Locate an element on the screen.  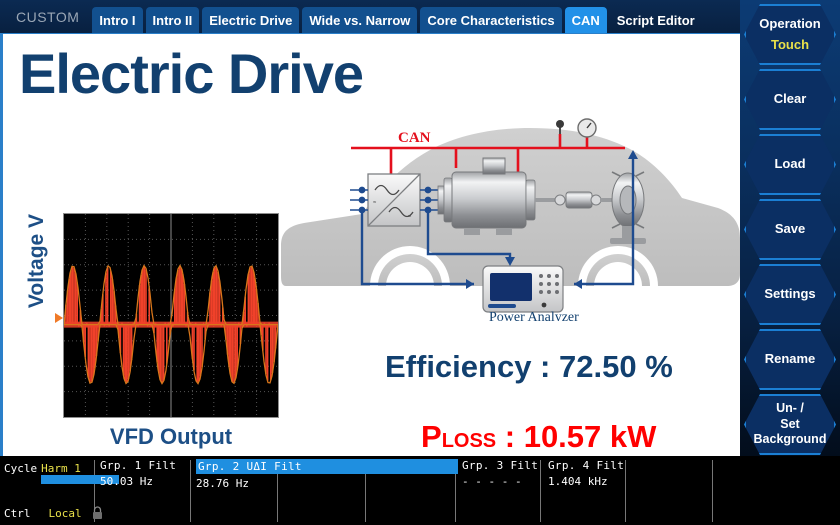
group-name: Grp. 2 UΔI Filt is located at coordinates (327, 466).